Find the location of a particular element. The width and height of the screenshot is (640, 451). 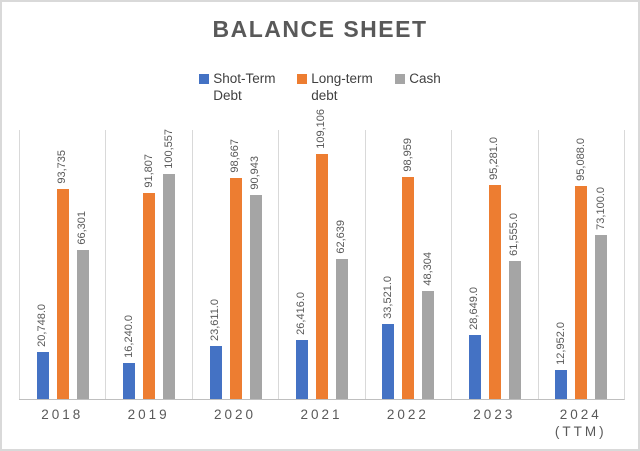

bar-cell: 16,240.0 is located at coordinates (129, 264).